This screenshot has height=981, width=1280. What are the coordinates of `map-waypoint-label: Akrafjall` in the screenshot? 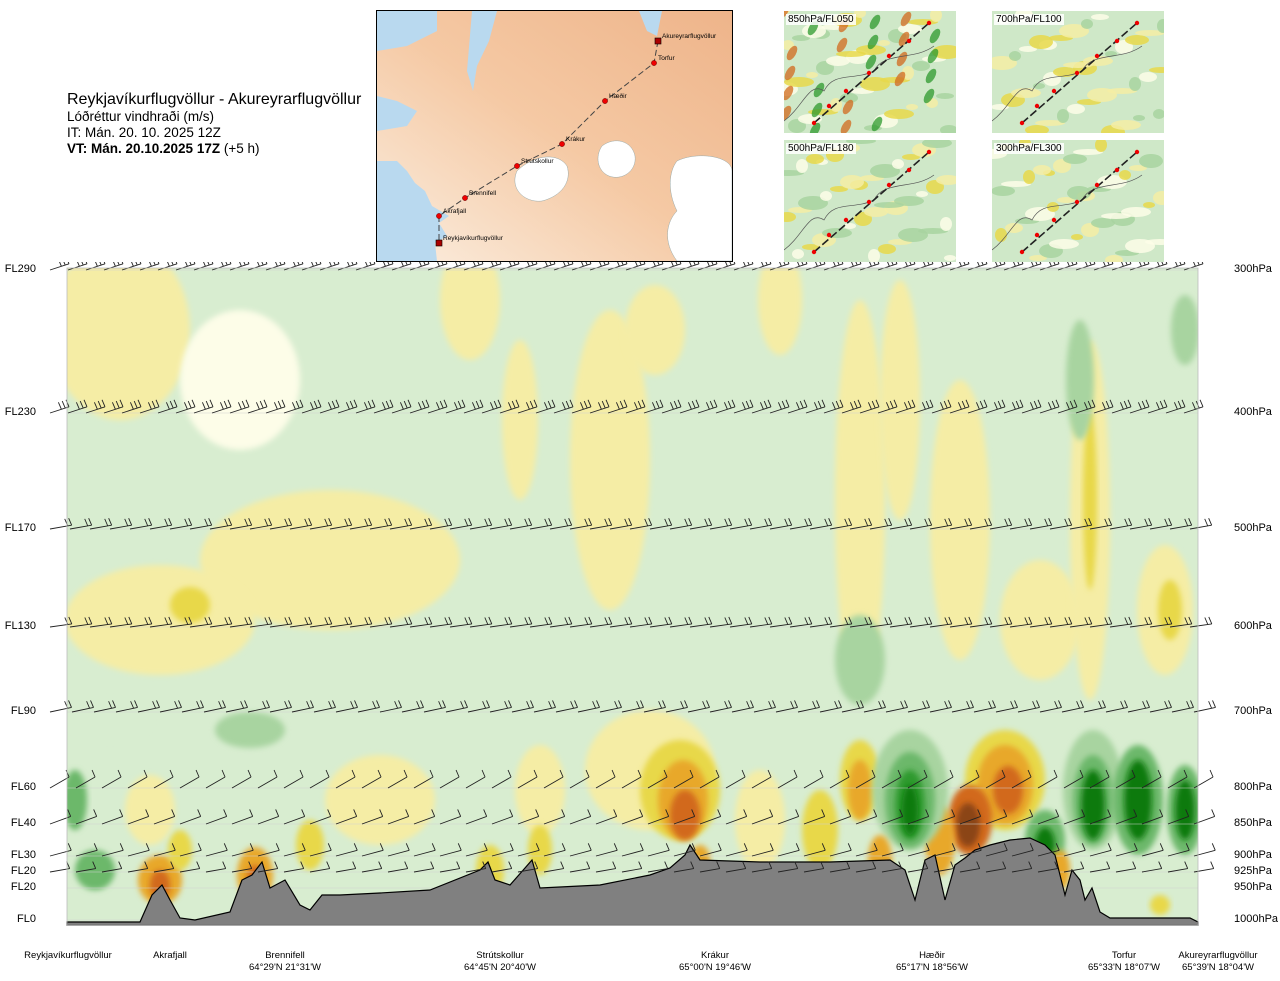 It's located at (455, 211).